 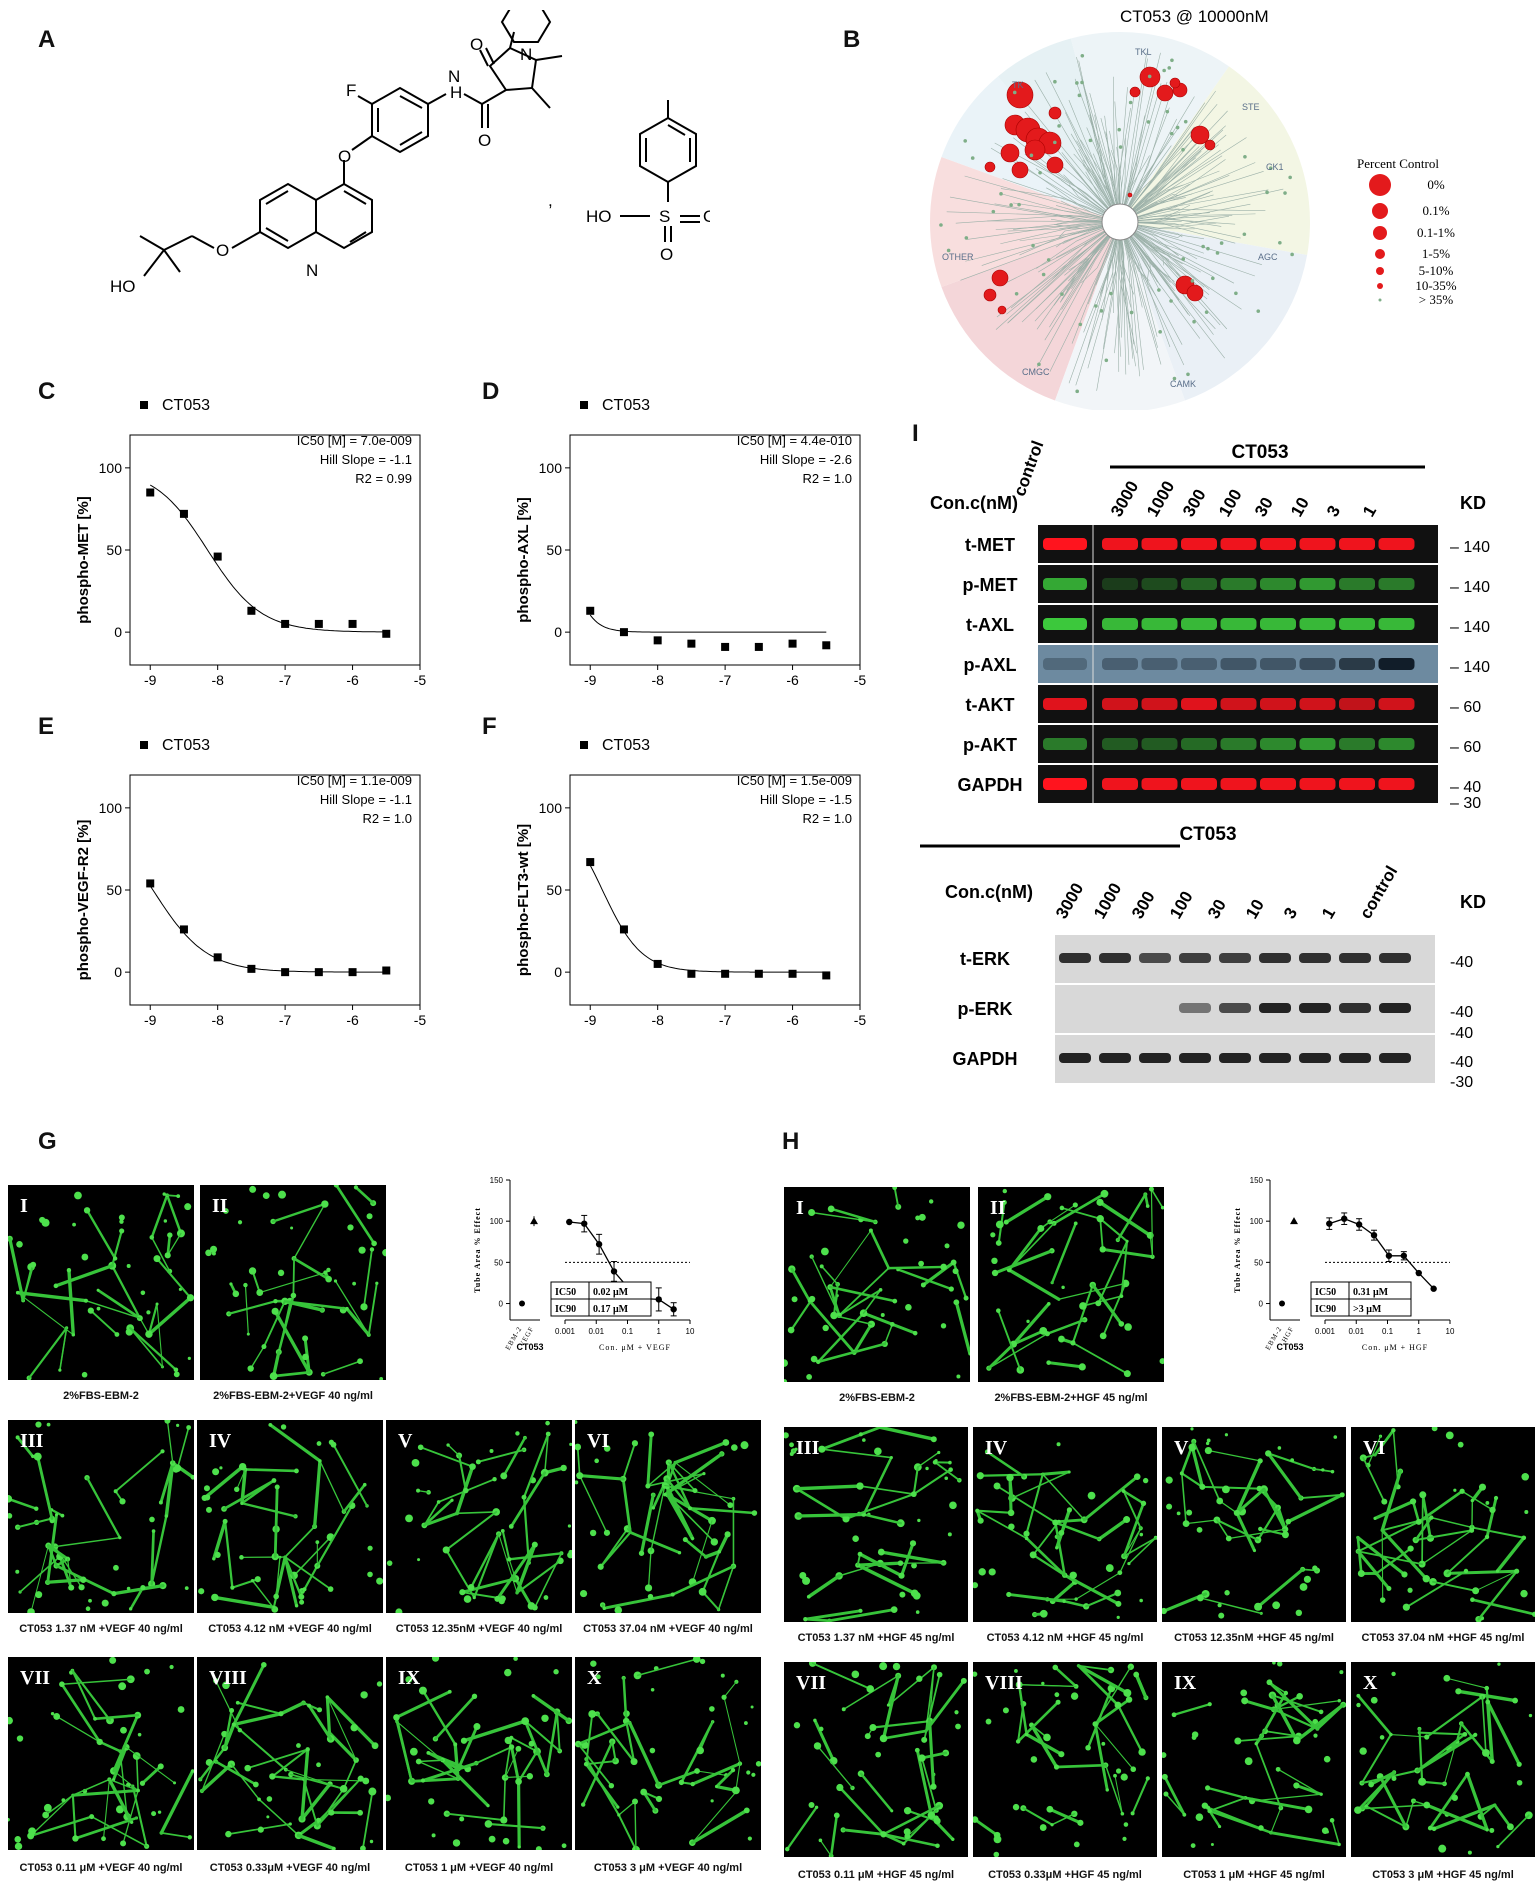 What do you see at coordinates (217, 1020) in the screenshot?
I see `x-tick-label: -8` at bounding box center [217, 1020].